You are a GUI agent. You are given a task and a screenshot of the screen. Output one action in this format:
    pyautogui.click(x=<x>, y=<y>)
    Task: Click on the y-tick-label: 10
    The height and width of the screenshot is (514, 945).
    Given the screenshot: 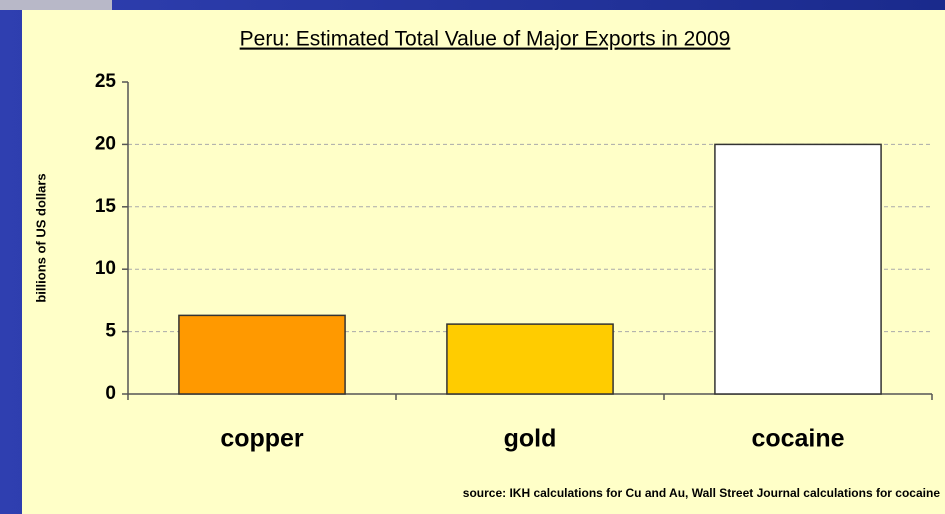 What is the action you would take?
    pyautogui.click(x=105, y=268)
    